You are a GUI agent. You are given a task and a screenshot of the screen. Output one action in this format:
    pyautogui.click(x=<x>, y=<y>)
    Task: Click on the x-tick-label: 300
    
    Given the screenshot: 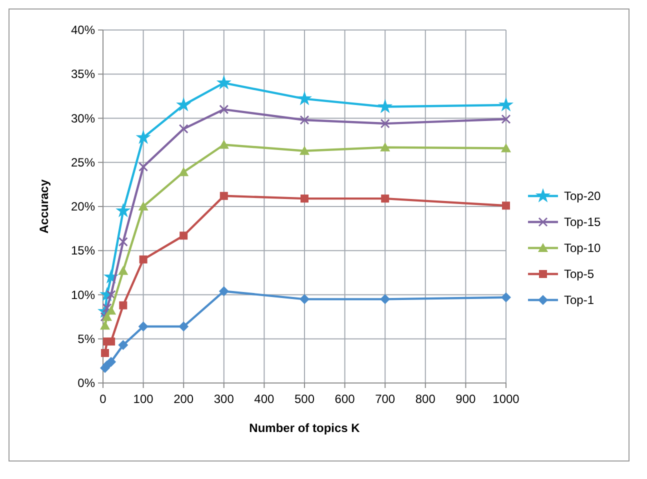 What is the action you would take?
    pyautogui.click(x=224, y=399)
    